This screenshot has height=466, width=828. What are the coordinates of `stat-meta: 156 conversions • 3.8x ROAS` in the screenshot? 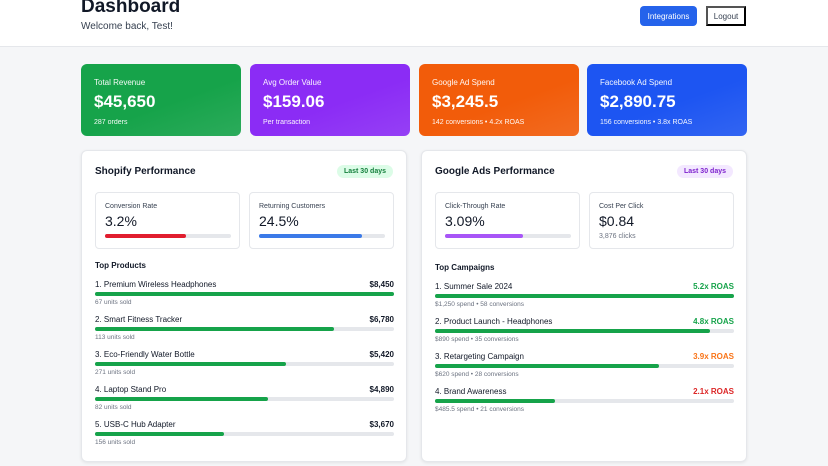 It's located at (646, 122).